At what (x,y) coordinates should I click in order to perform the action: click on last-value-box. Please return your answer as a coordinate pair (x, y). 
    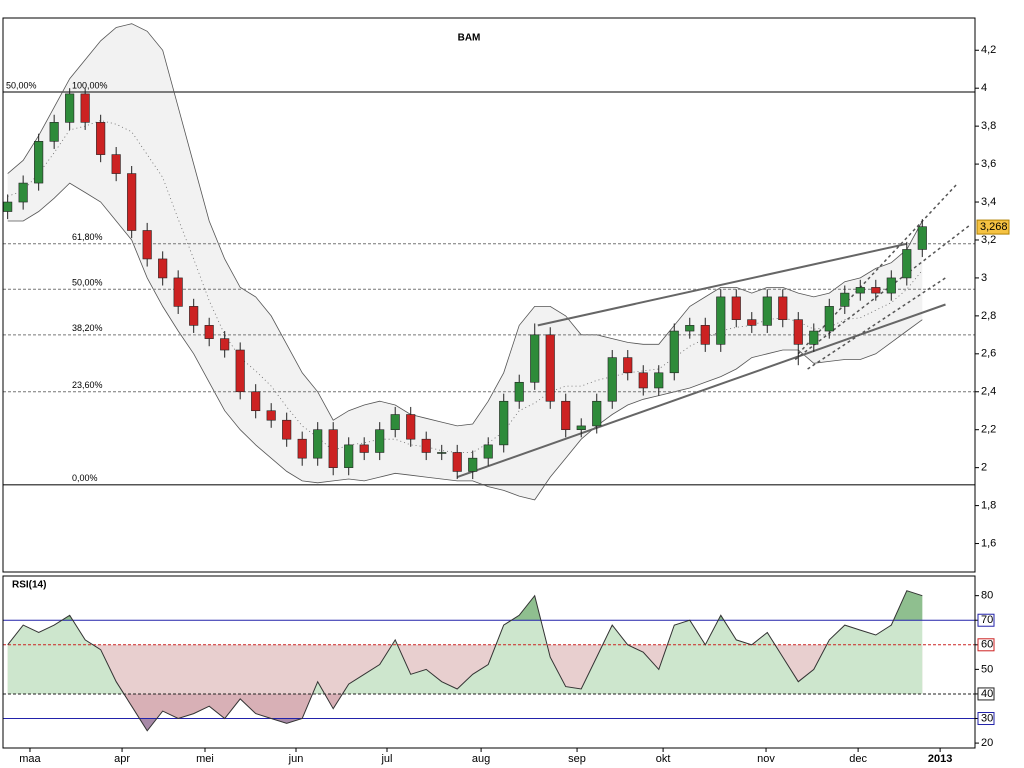
    Looking at the image, I should click on (993, 227).